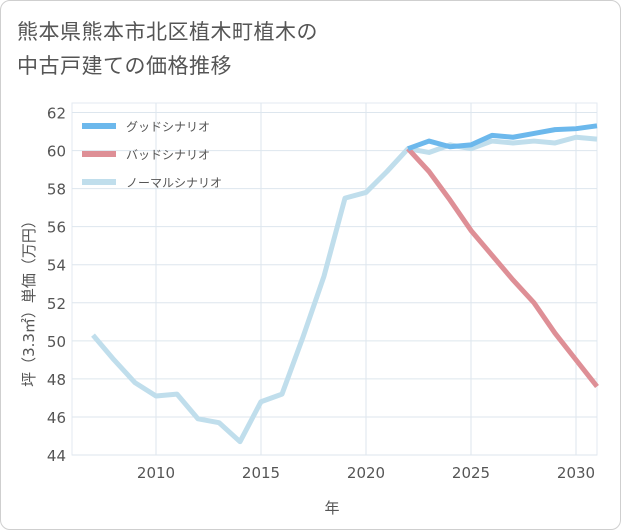 This screenshot has width=621, height=530. I want to click on legend-label-bad: バッドシナリオ, so click(168, 155).